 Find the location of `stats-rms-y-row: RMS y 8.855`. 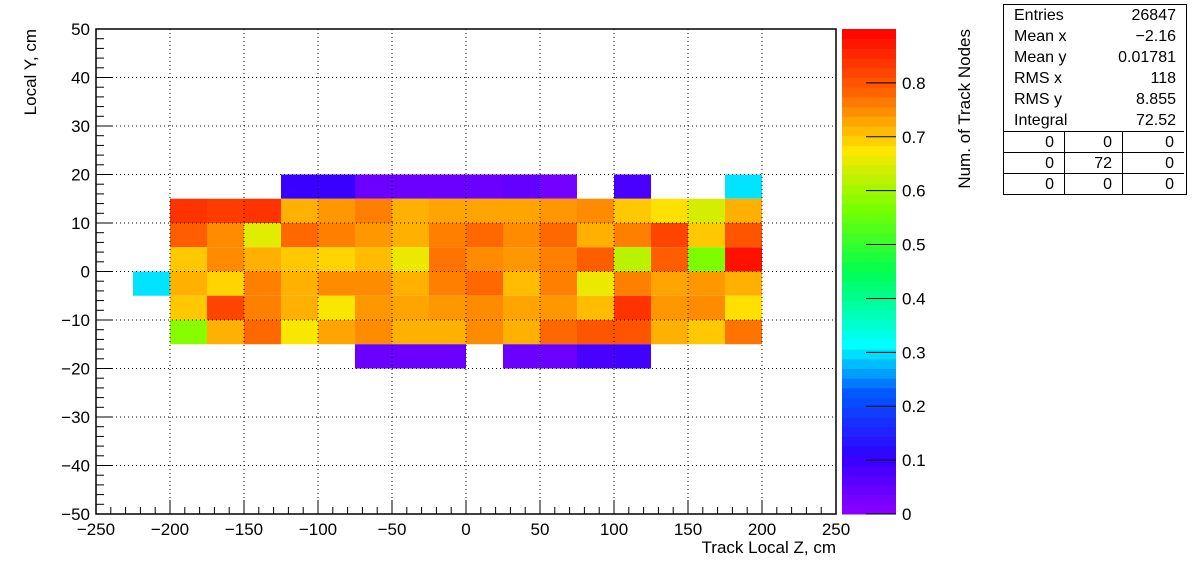

stats-rms-y-row: RMS y 8.855 is located at coordinates (1095, 99).